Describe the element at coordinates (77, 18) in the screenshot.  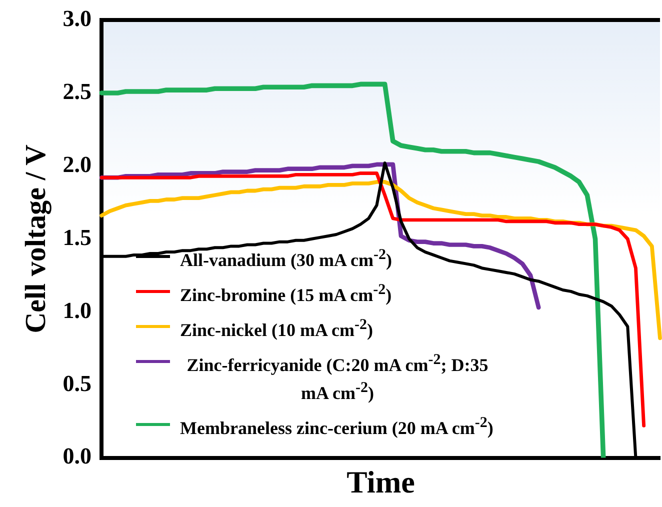
I see `y-tick-label: 3.0` at that location.